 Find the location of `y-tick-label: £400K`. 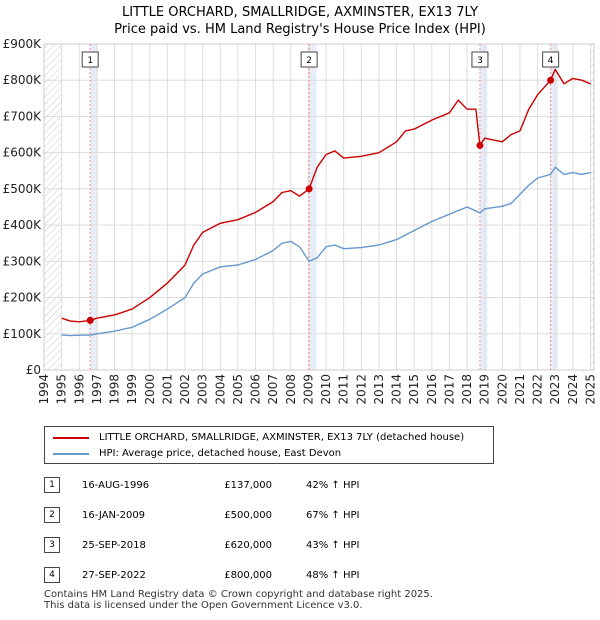

y-tick-label: £400K is located at coordinates (23, 225).